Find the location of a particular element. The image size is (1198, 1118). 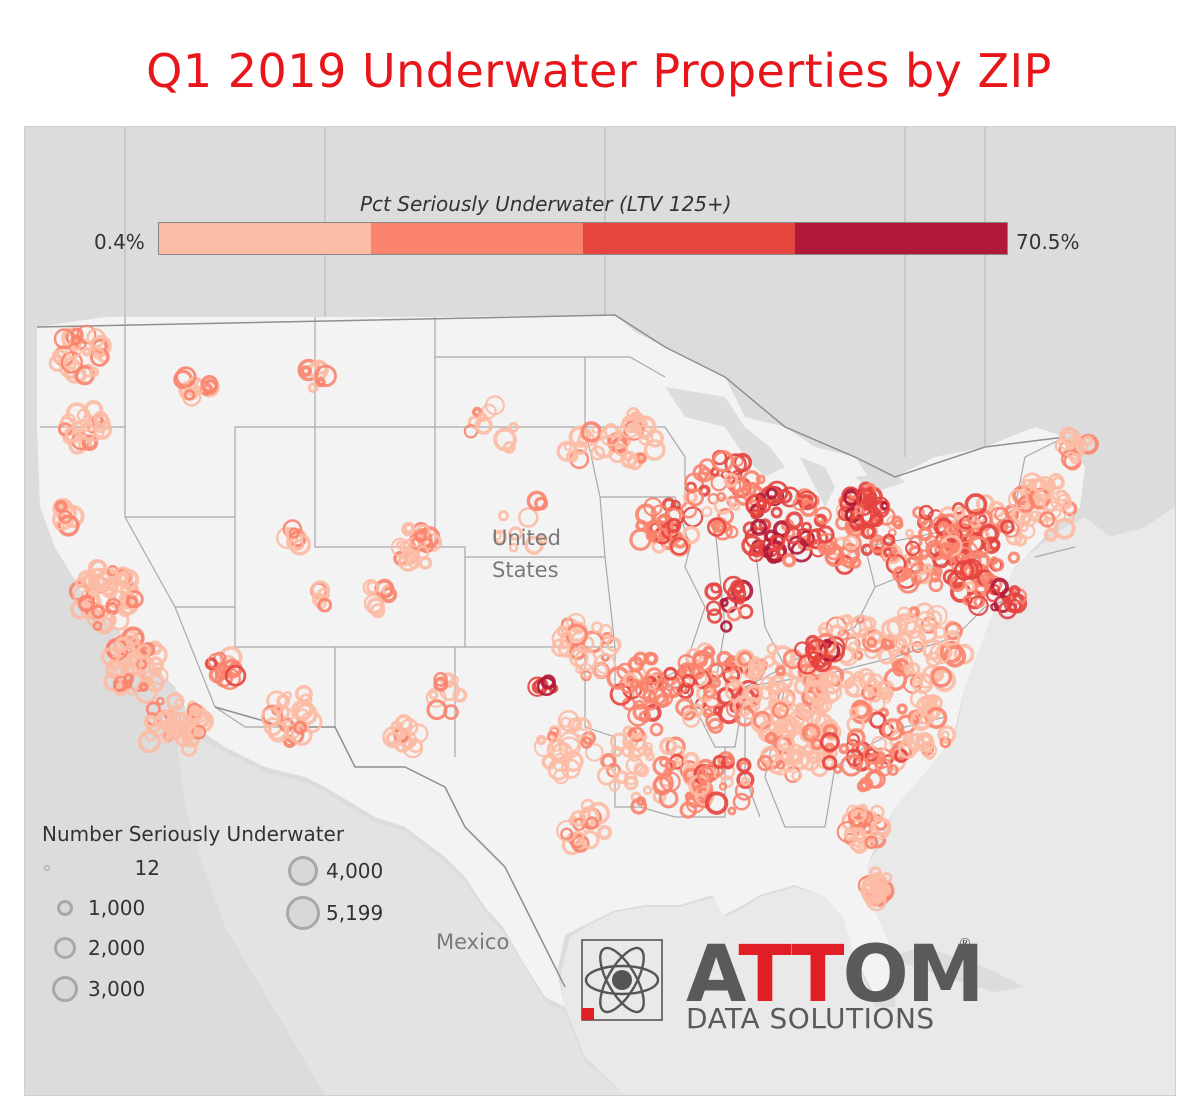

attom-logo-mark is located at coordinates (622, 980).